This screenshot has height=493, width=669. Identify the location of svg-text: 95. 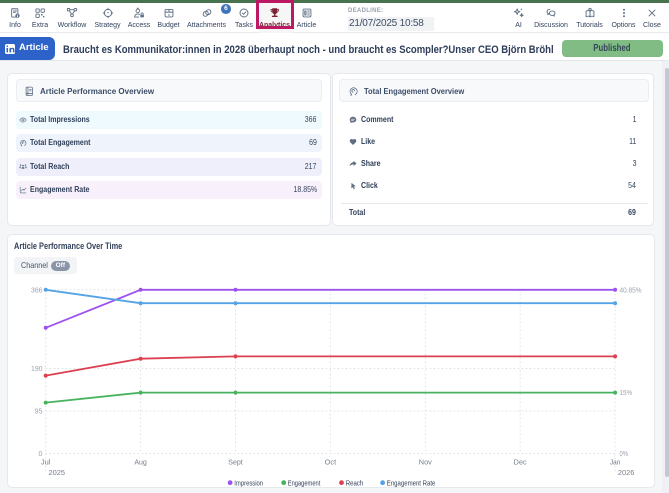
(38, 411).